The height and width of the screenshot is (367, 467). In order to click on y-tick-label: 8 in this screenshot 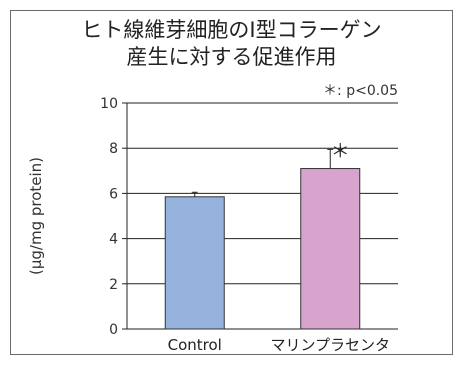, I will do `click(113, 149)`.